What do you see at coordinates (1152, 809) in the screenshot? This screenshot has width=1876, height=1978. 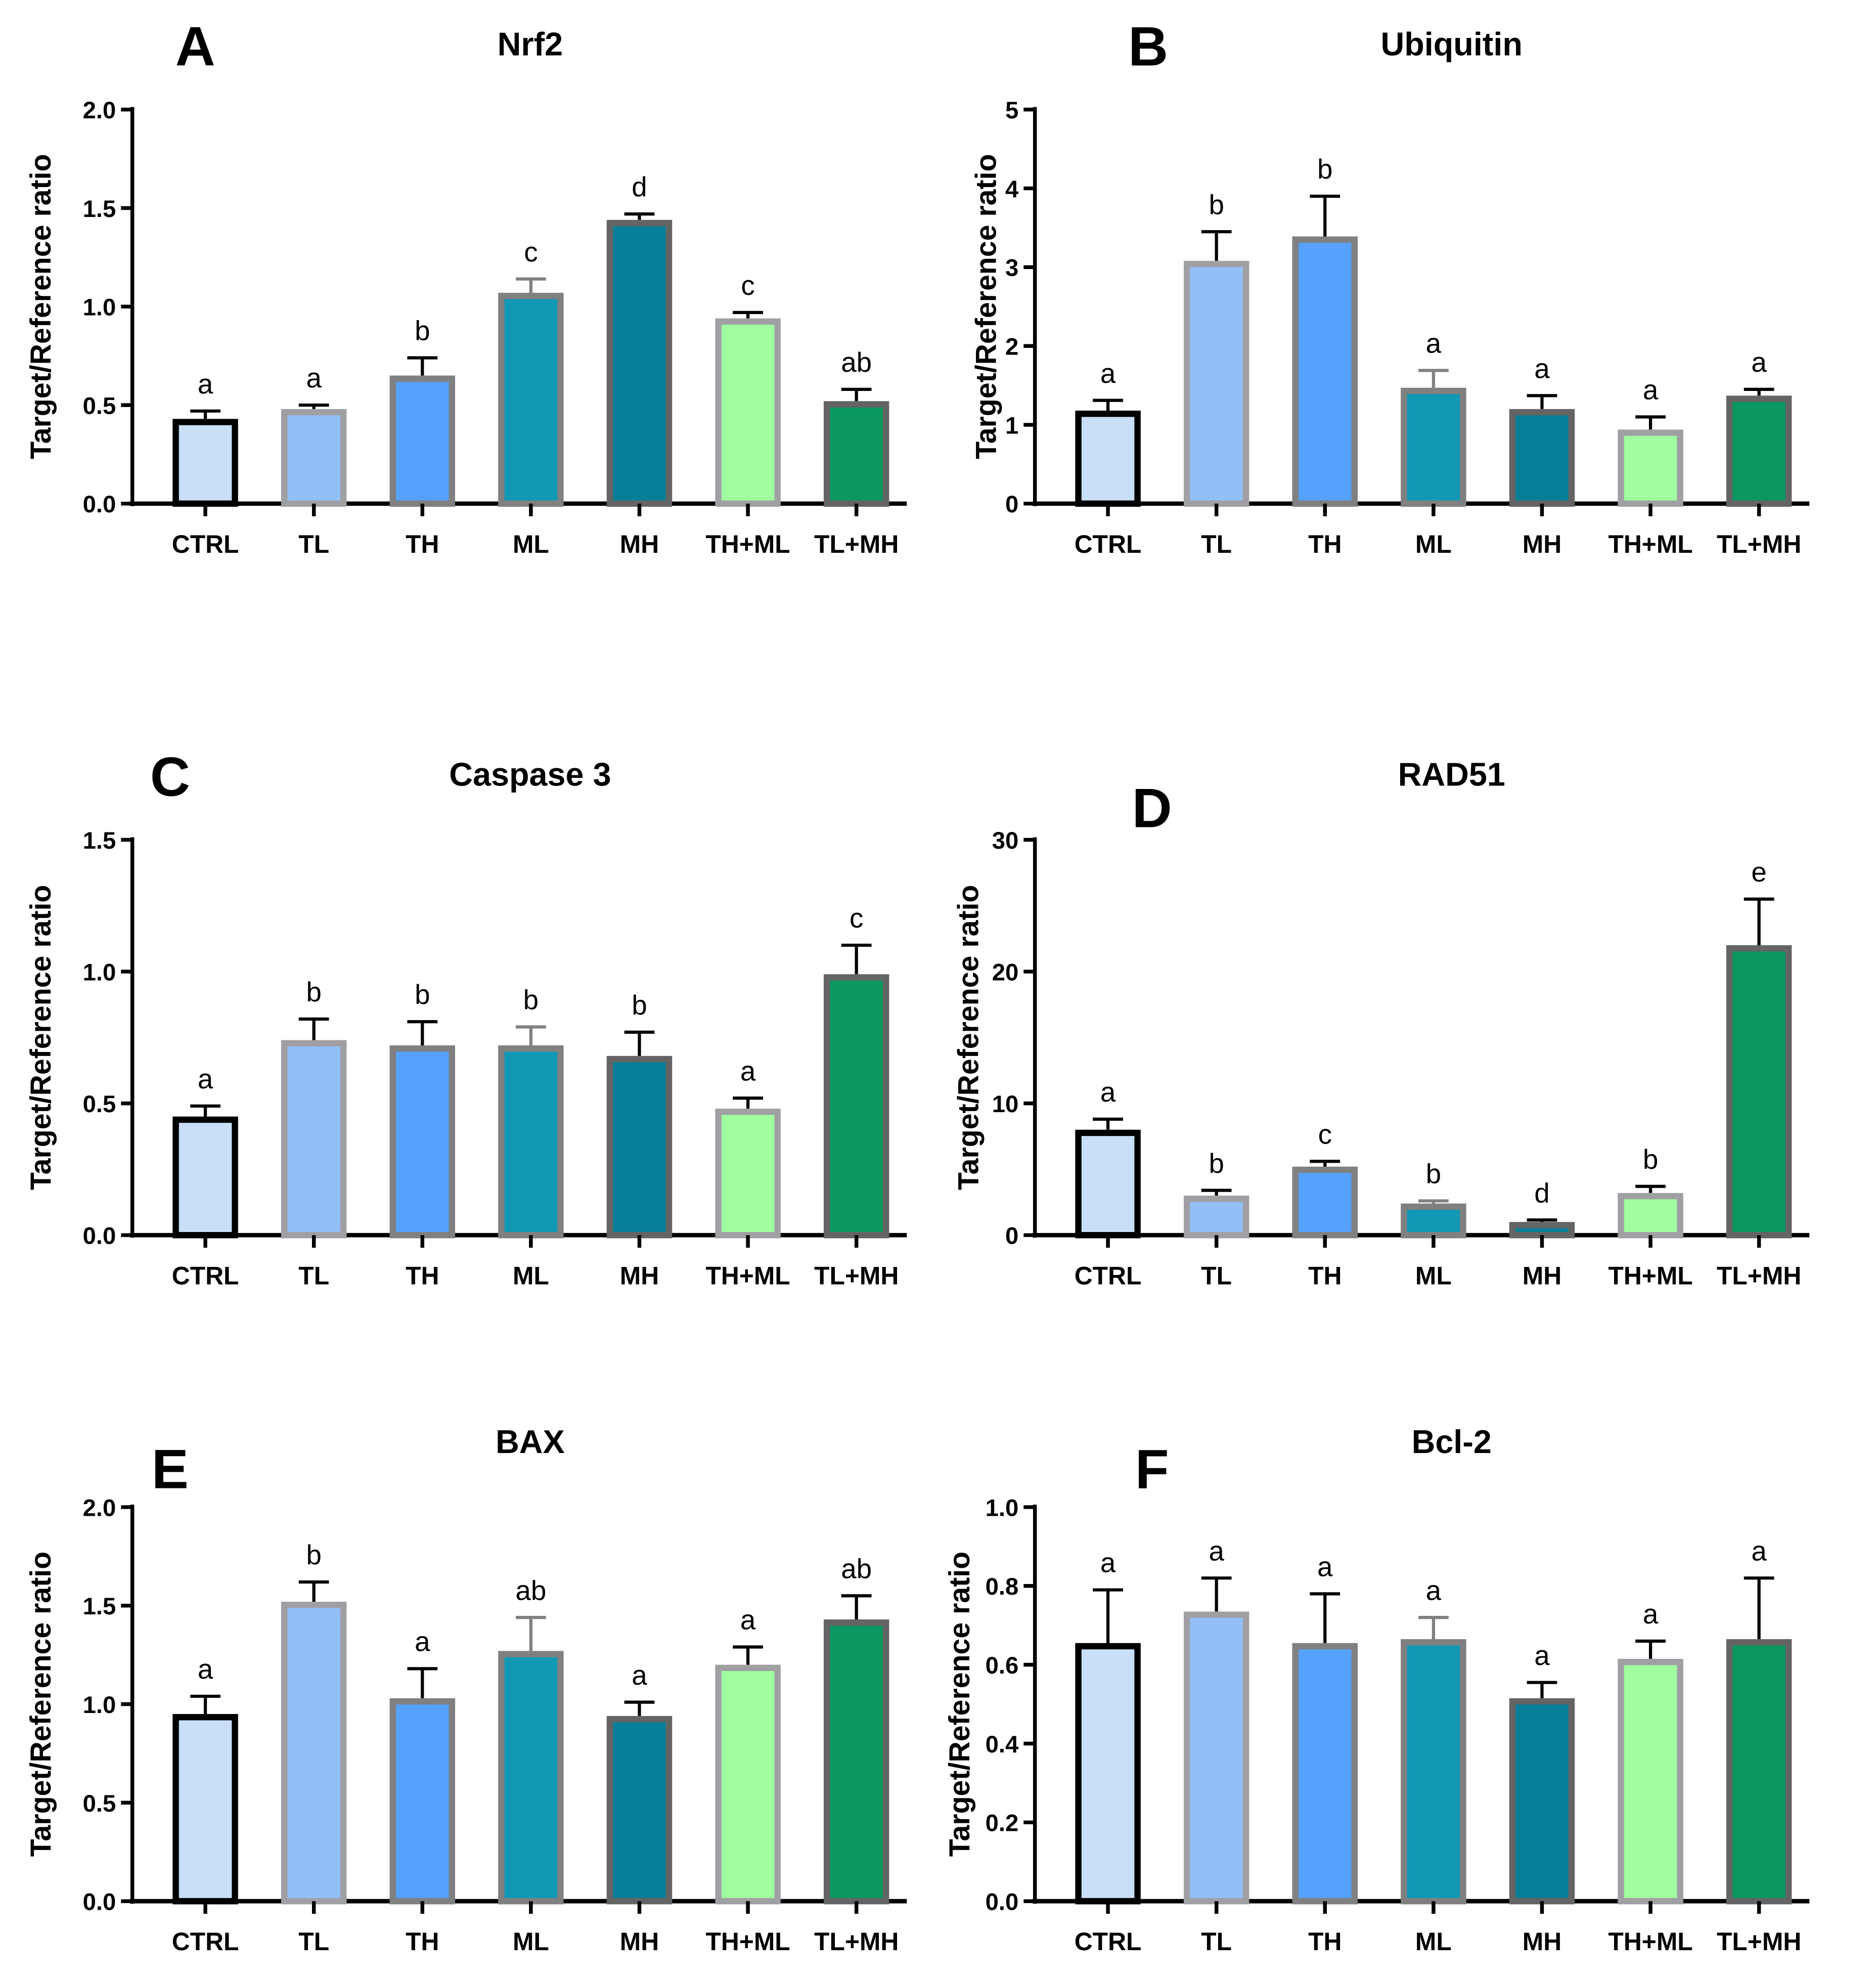 I see `panel-letter: D` at bounding box center [1152, 809].